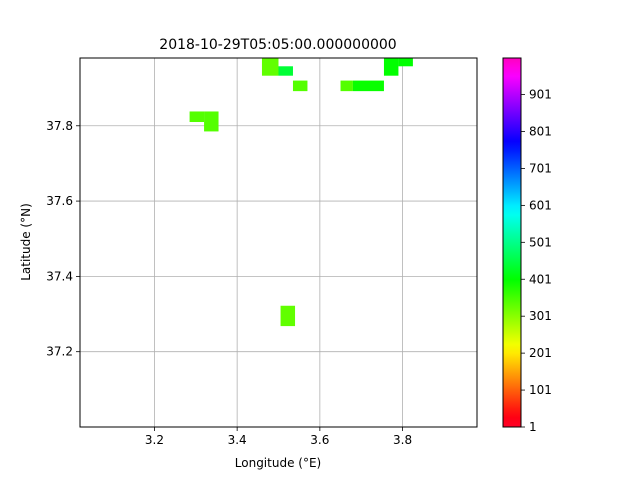  I want to click on y-axis-ticks: 37.2 37.4 37.6 37.8, so click(63, 239).